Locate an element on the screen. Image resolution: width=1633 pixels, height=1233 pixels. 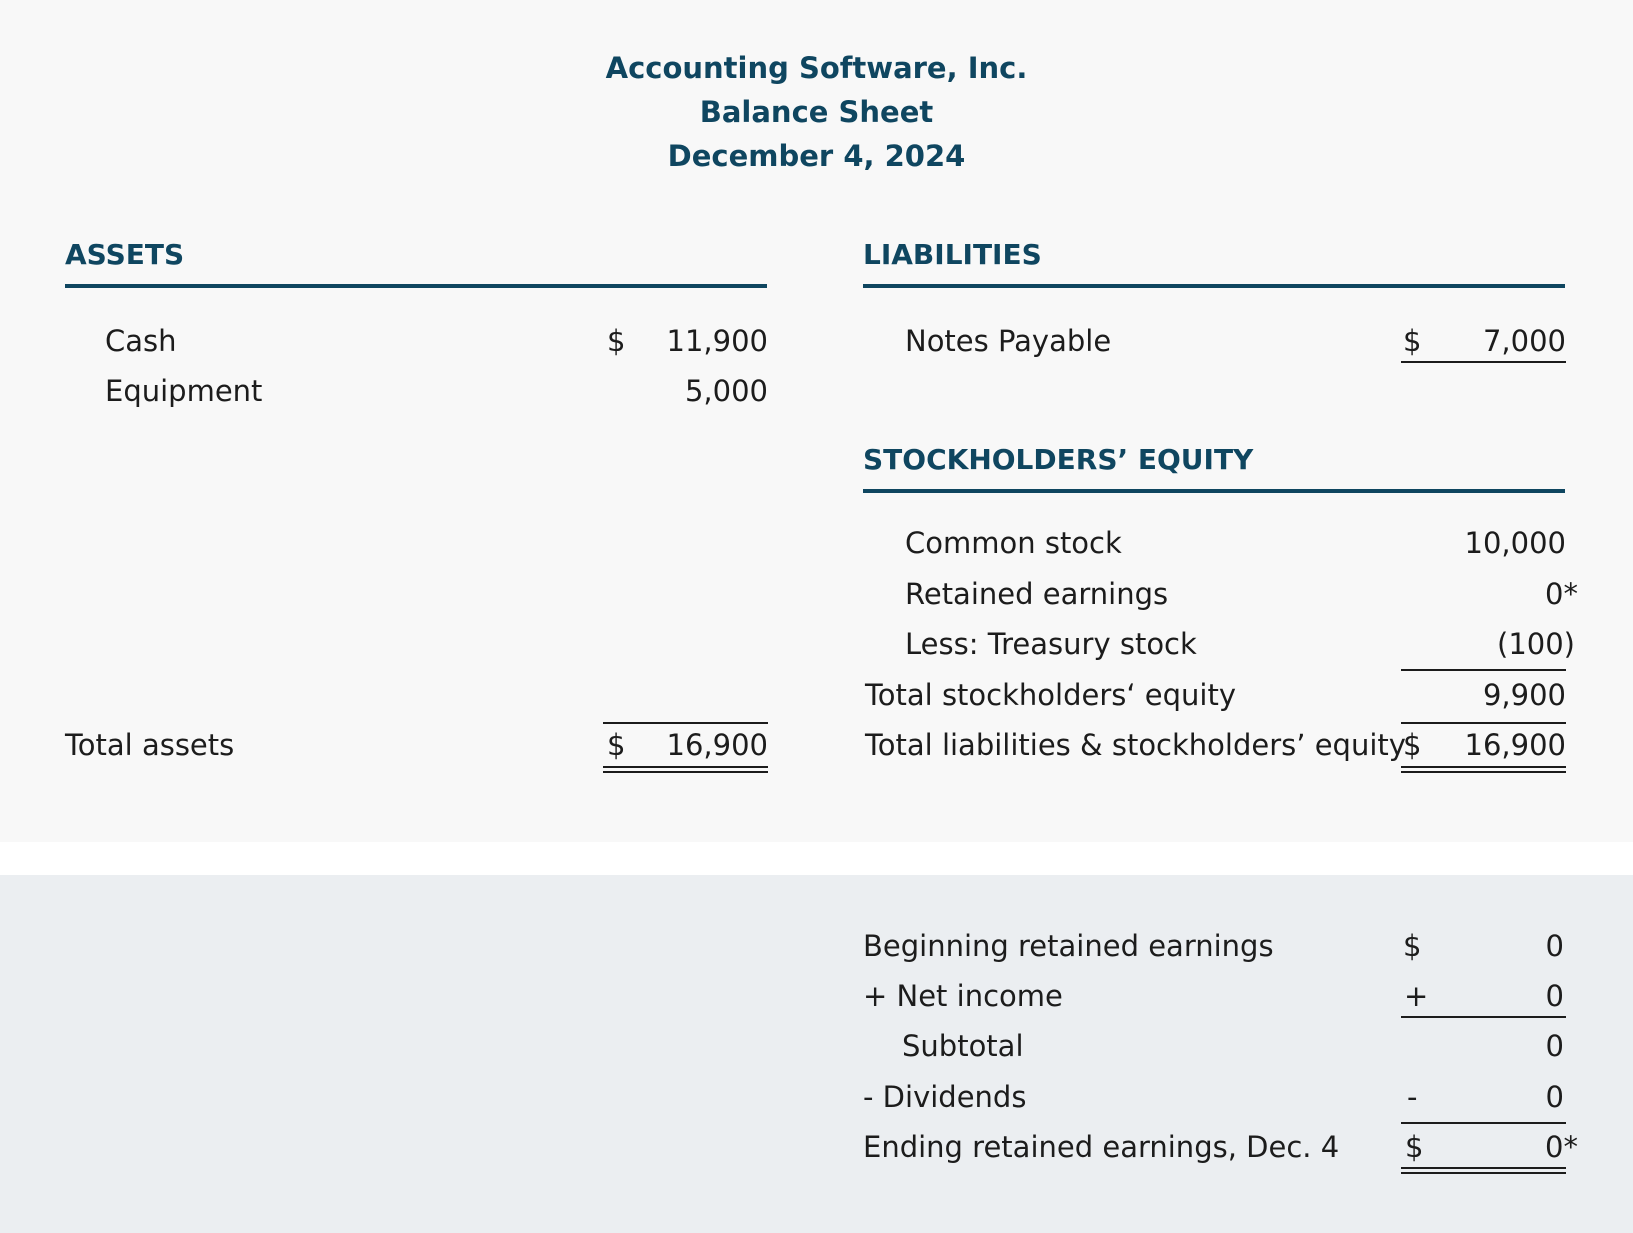
assets-heading-rule is located at coordinates (416, 286).